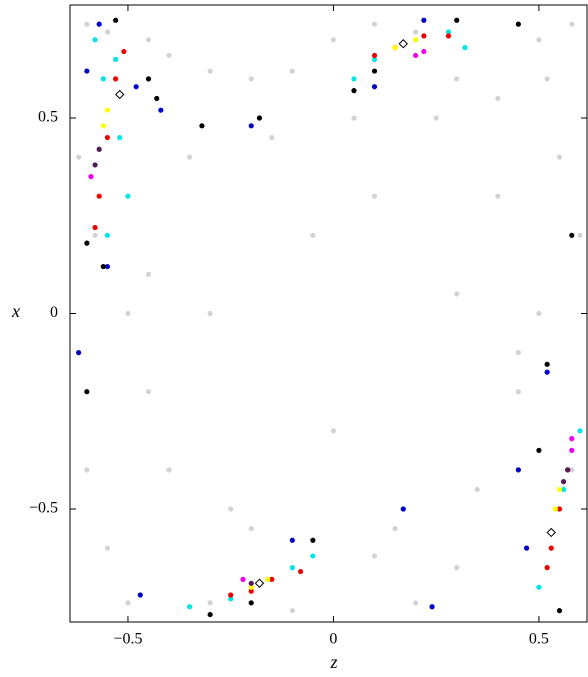 The image size is (588, 677). What do you see at coordinates (127, 639) in the screenshot?
I see `x-tick-label: −0.5` at bounding box center [127, 639].